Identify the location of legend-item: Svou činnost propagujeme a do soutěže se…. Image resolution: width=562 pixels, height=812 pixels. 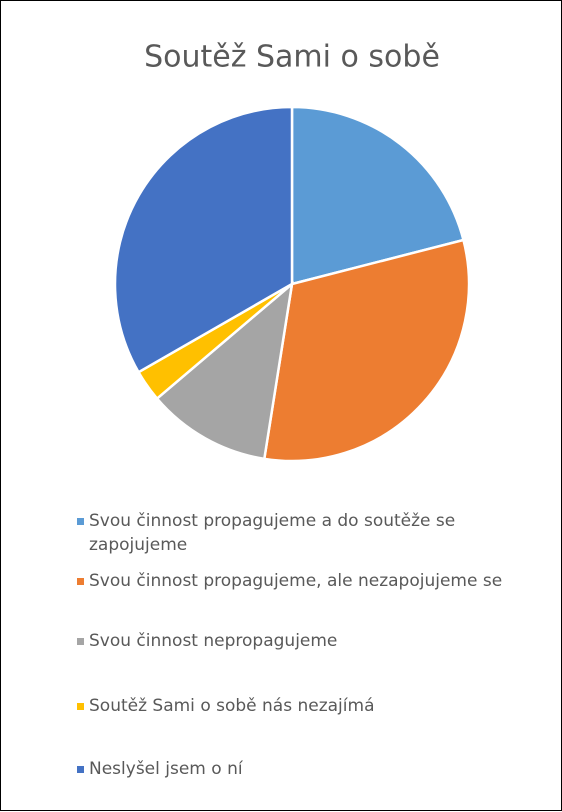
(312, 533).